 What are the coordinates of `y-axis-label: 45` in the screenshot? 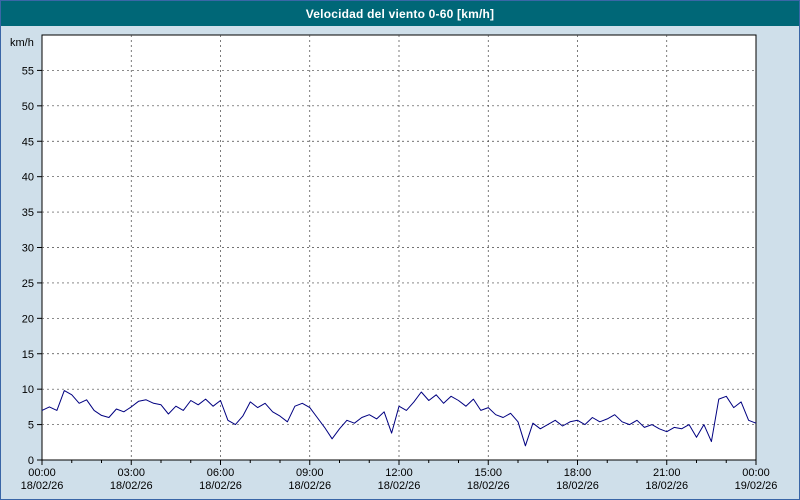 It's located at (28, 142).